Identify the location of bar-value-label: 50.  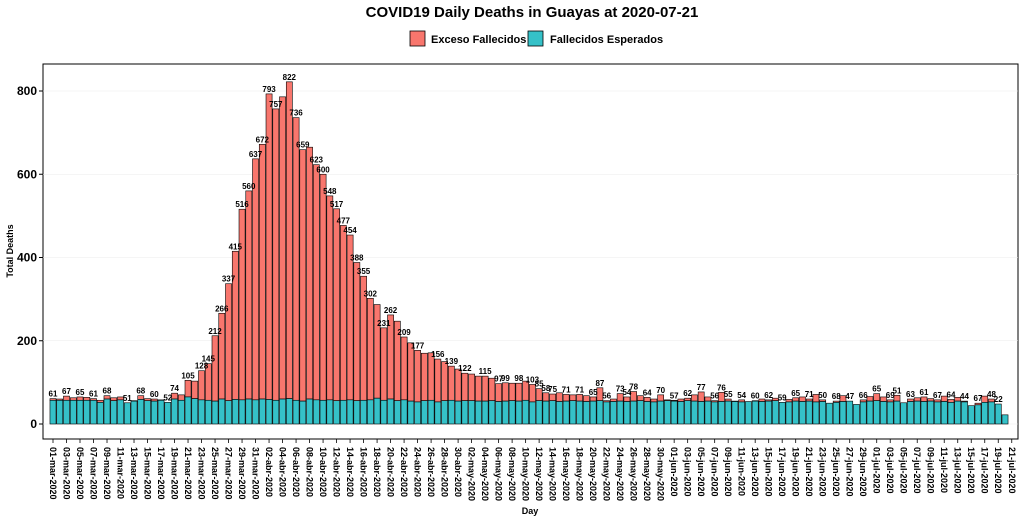
(822, 395).